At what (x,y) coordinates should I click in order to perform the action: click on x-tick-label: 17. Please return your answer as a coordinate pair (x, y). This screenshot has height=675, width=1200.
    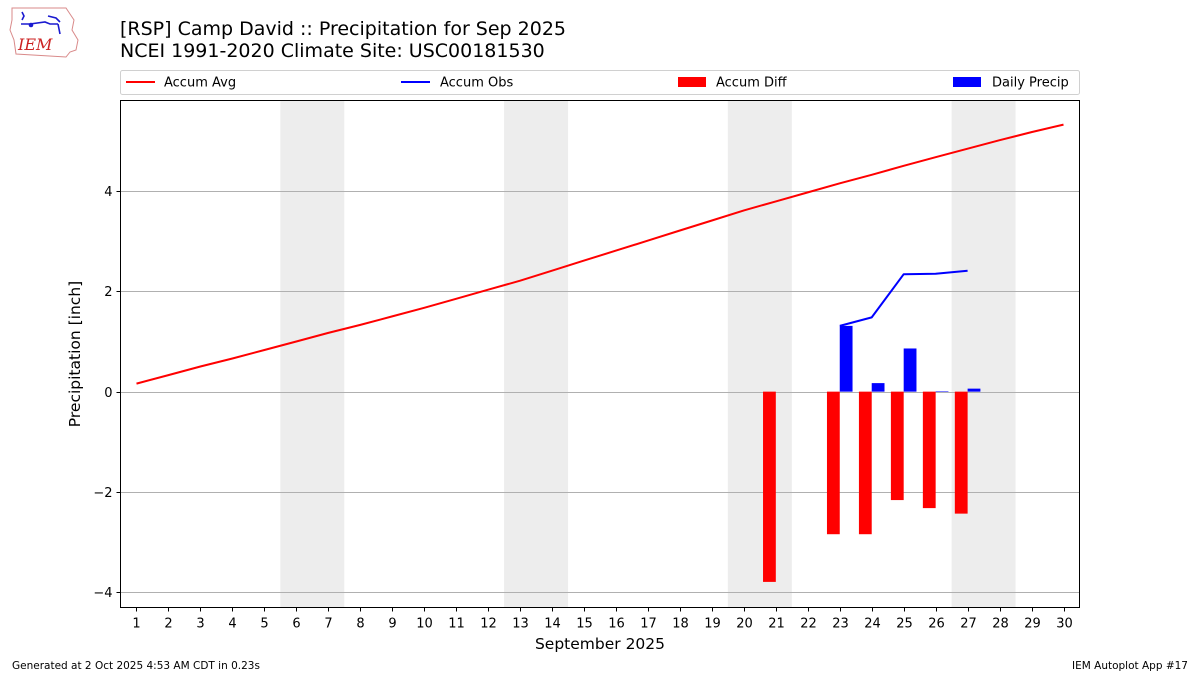
    Looking at the image, I should click on (648, 624).